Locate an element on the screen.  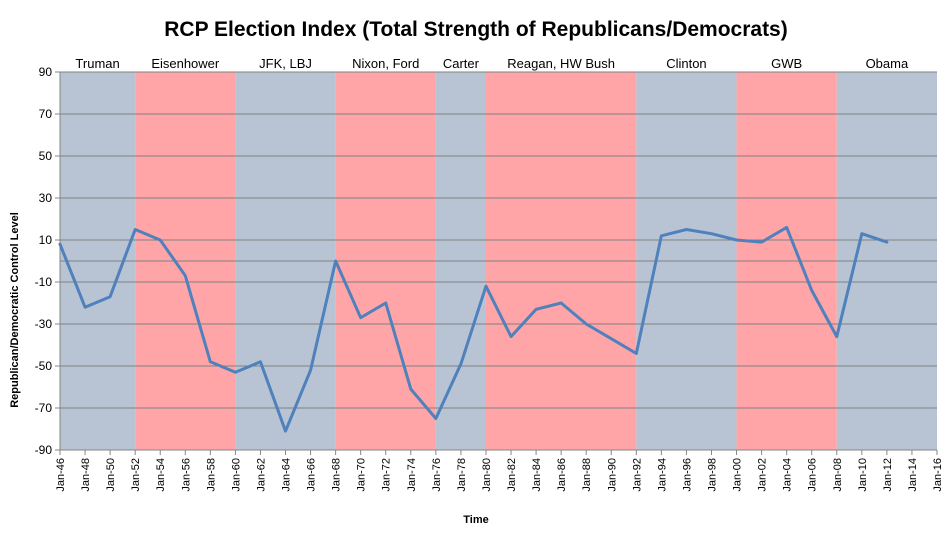
x-tick-label: Jan-04 is located at coordinates (788, 475).